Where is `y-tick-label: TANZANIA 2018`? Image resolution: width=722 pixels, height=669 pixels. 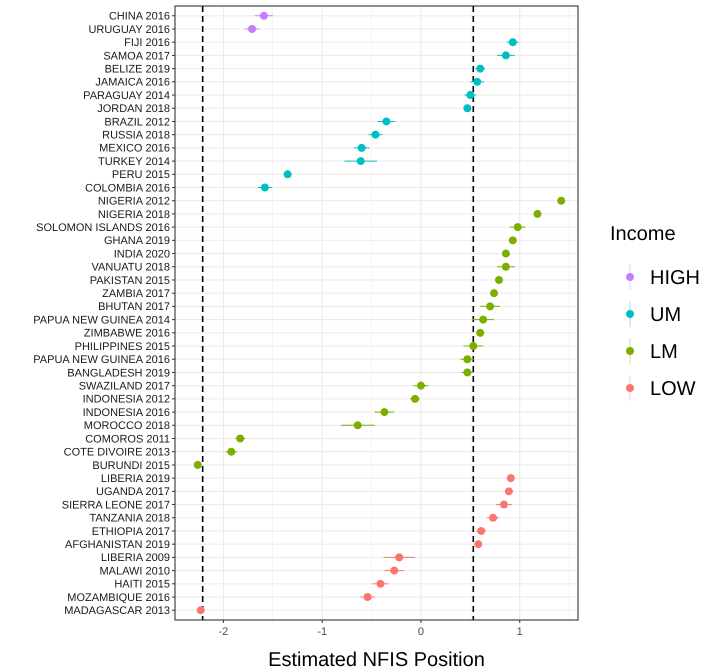
y-tick-label: TANZANIA 2018 is located at coordinates (130, 518).